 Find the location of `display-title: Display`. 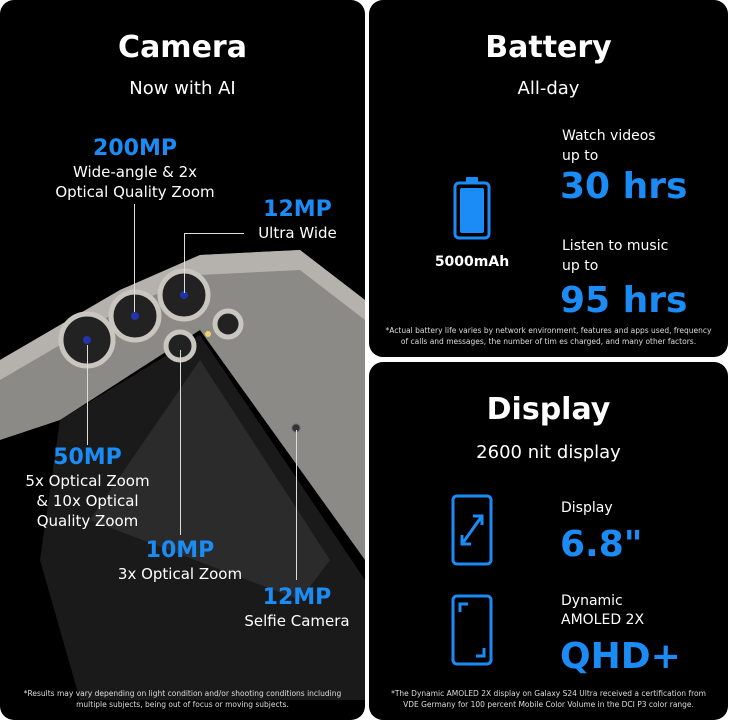

display-title: Display is located at coordinates (548, 409).